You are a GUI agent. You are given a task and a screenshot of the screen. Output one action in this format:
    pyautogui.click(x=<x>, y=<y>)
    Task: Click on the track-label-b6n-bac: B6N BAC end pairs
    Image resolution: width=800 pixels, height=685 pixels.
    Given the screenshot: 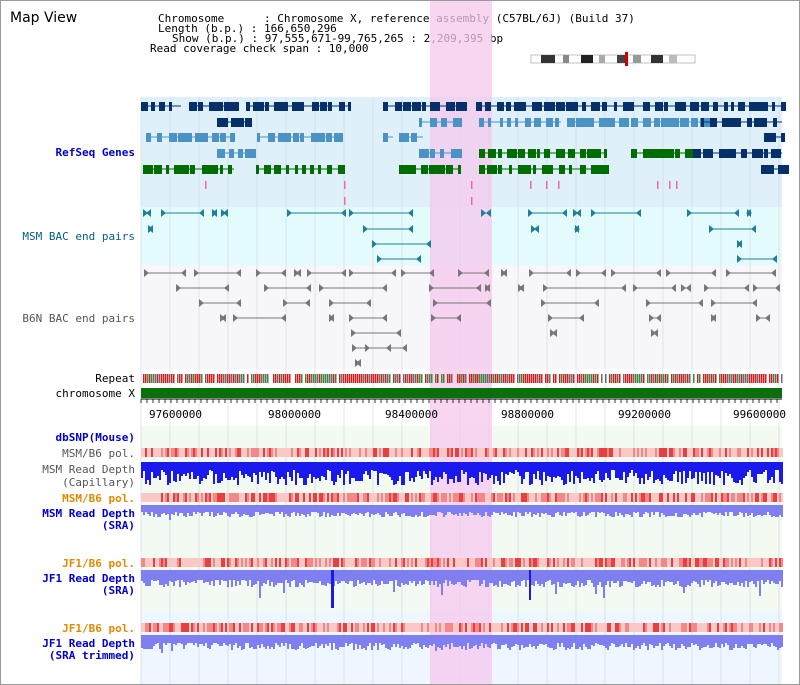 What is the action you would take?
    pyautogui.click(x=78, y=318)
    